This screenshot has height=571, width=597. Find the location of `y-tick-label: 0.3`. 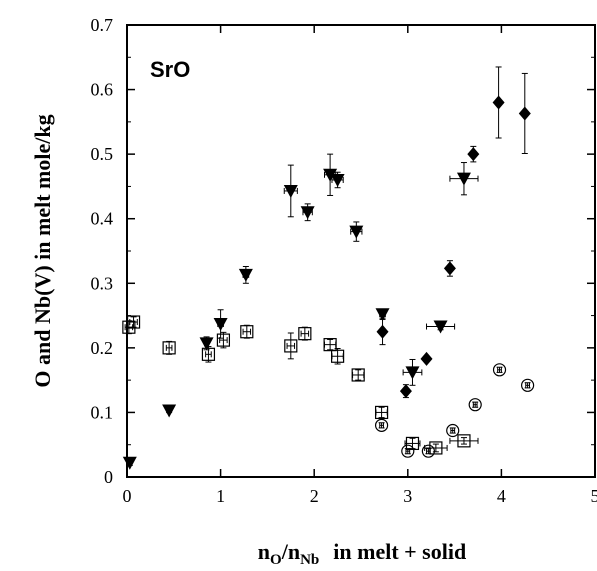

y-tick-label: 0.3 is located at coordinates (102, 283).